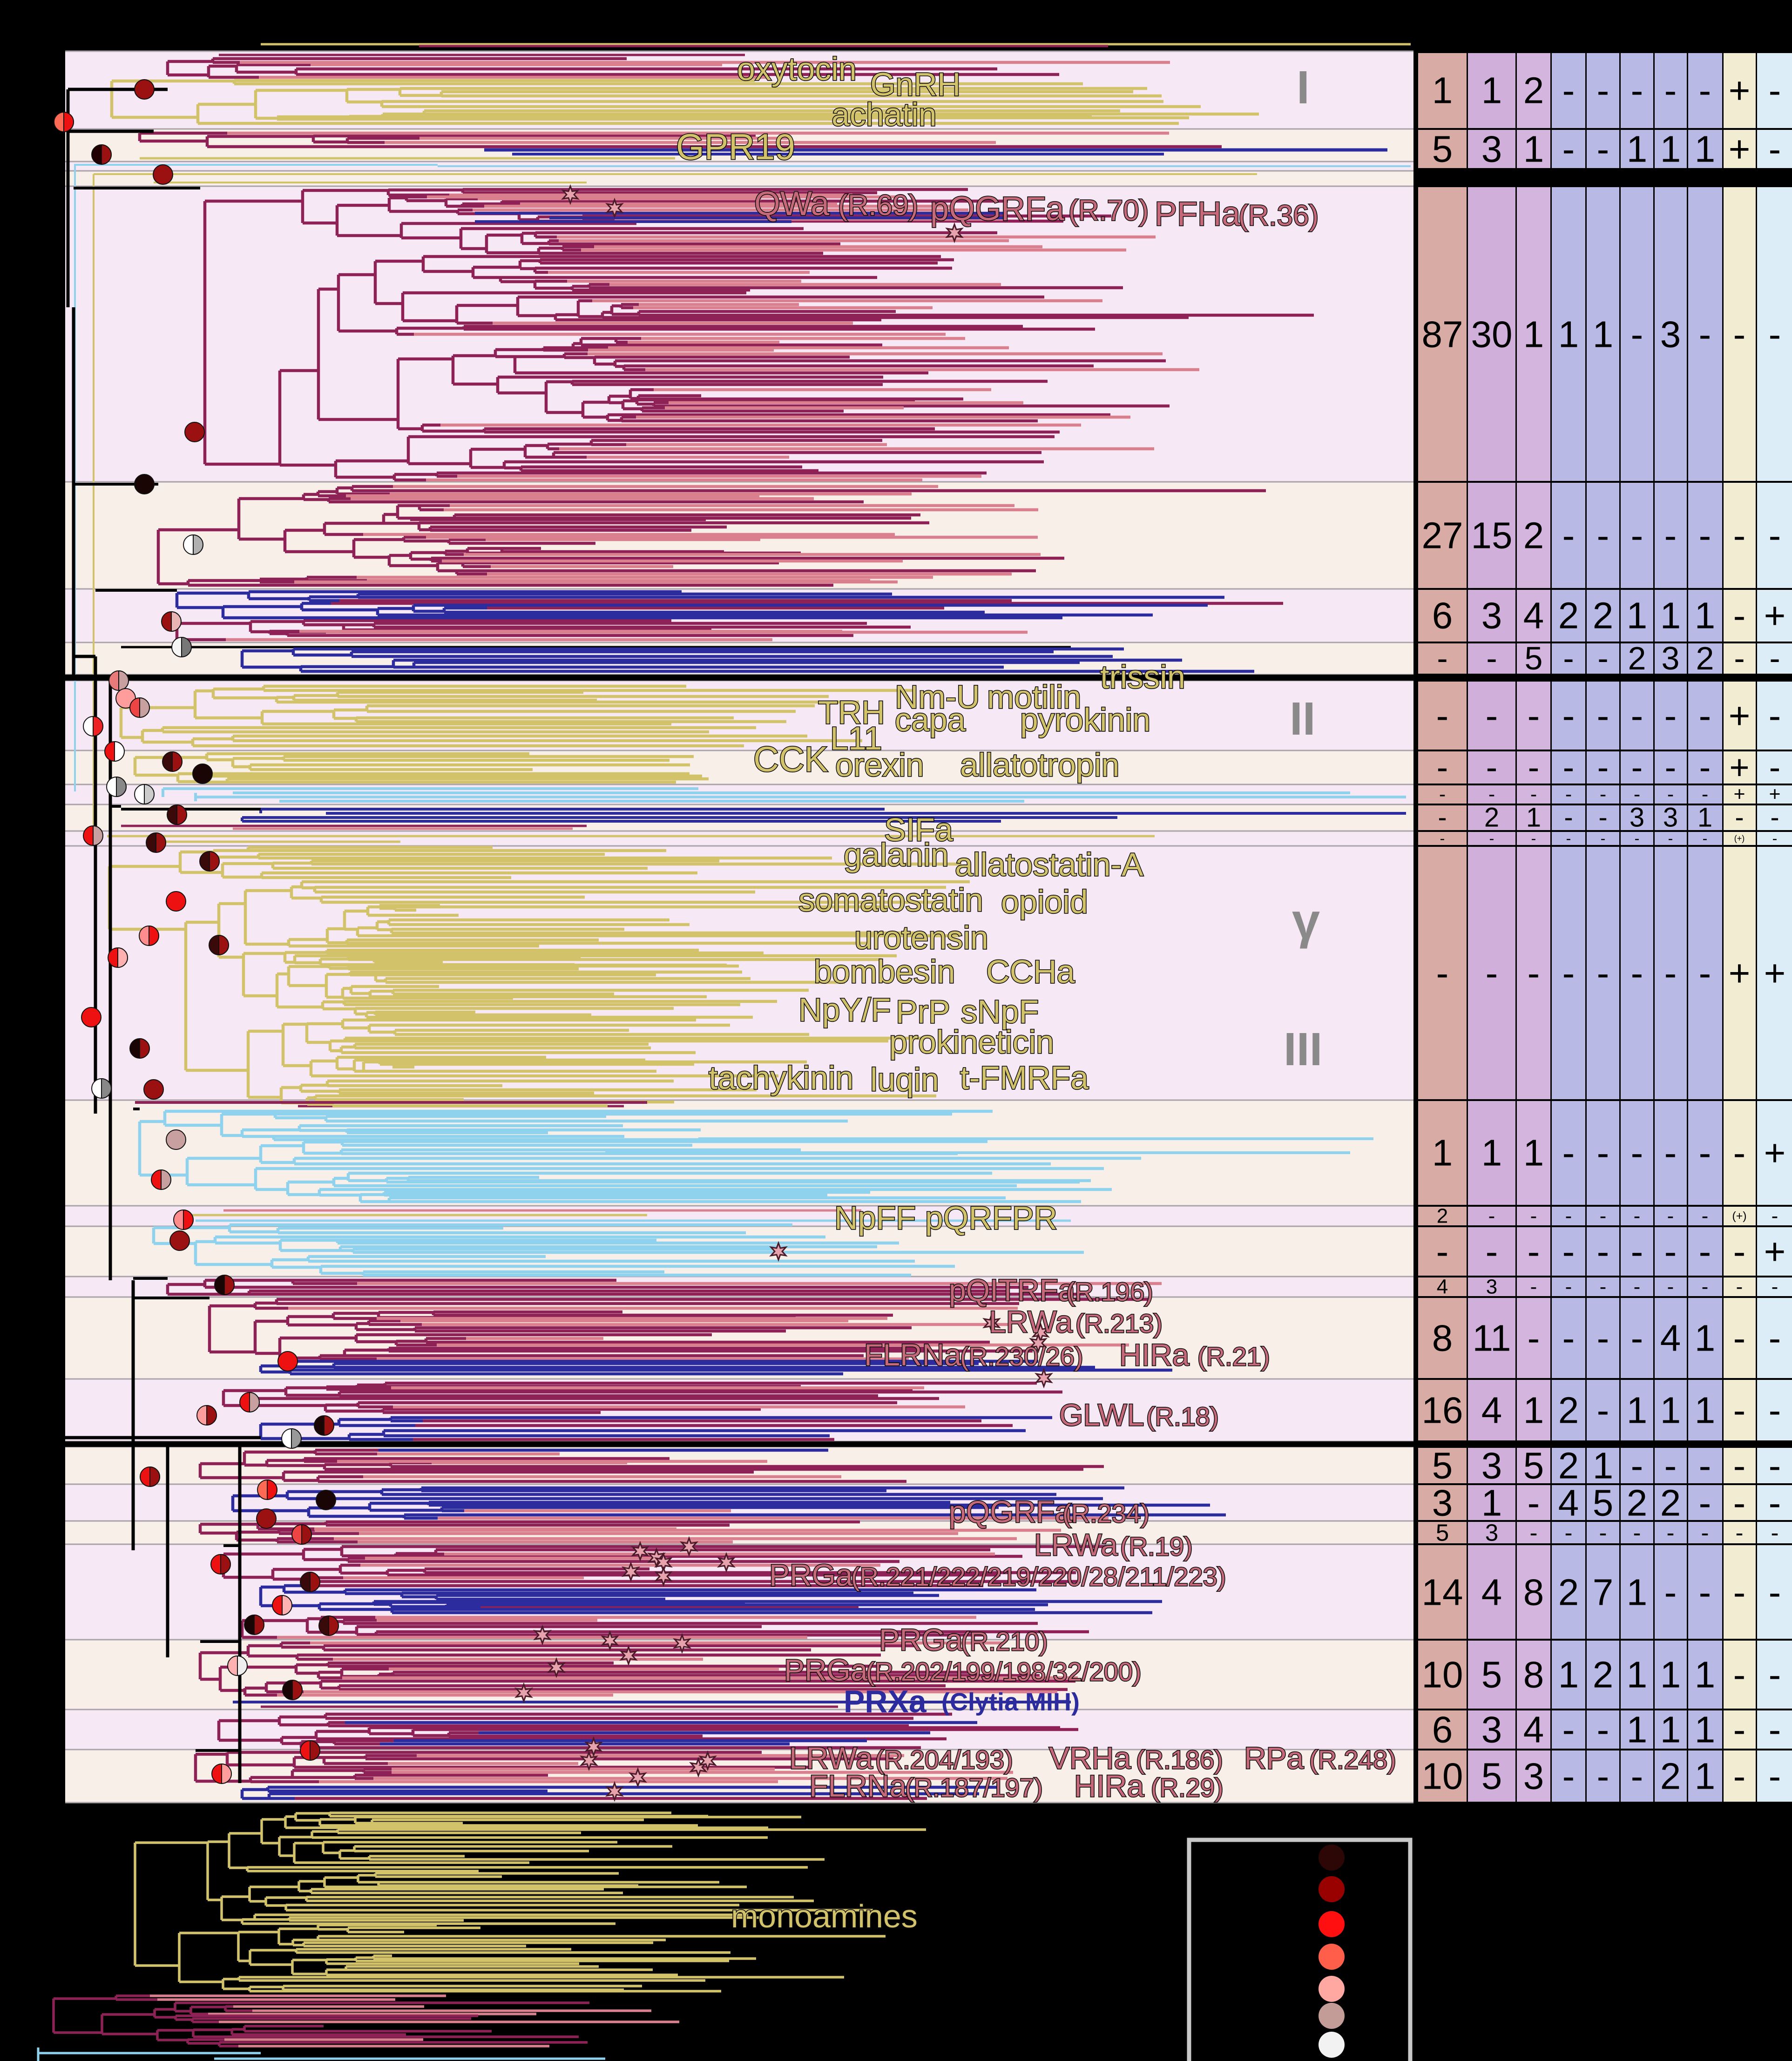  What do you see at coordinates (844, 1010) in the screenshot?
I see `svg-text: NpY/F` at bounding box center [844, 1010].